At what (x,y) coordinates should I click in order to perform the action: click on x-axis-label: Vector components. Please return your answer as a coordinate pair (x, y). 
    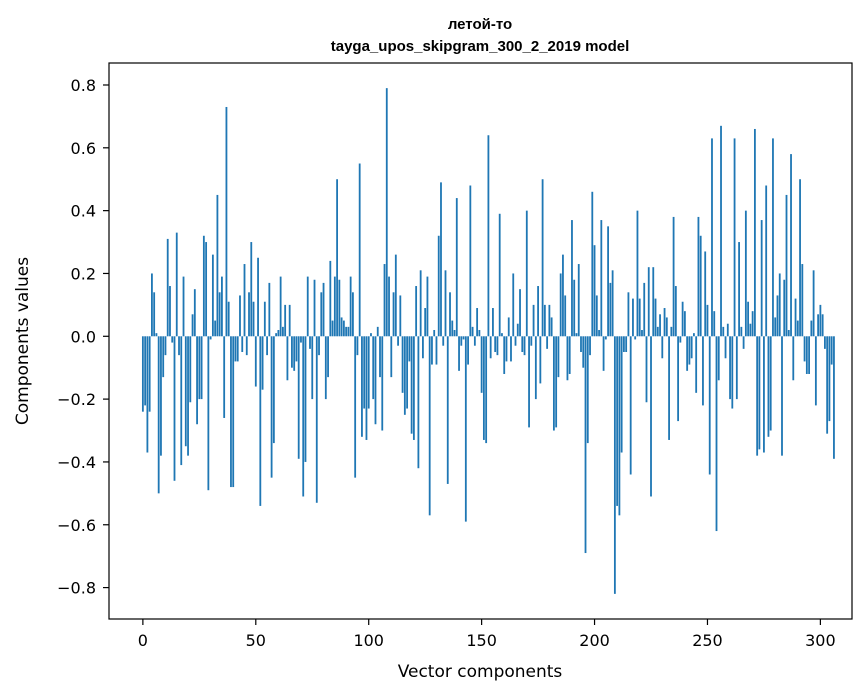
    Looking at the image, I should click on (480, 672).